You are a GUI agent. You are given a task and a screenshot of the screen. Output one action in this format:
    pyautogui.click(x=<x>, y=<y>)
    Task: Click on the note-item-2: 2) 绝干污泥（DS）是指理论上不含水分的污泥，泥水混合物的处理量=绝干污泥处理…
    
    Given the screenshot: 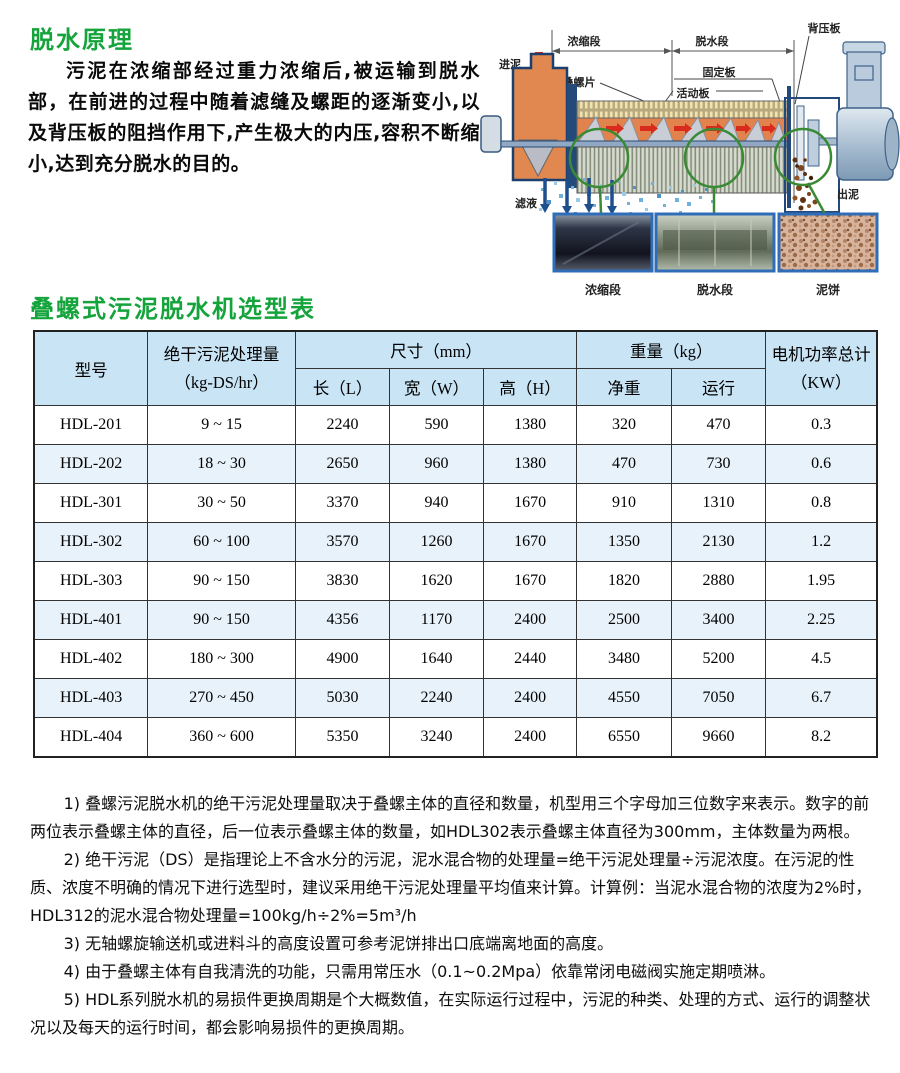 What is the action you would take?
    pyautogui.click(x=451, y=887)
    